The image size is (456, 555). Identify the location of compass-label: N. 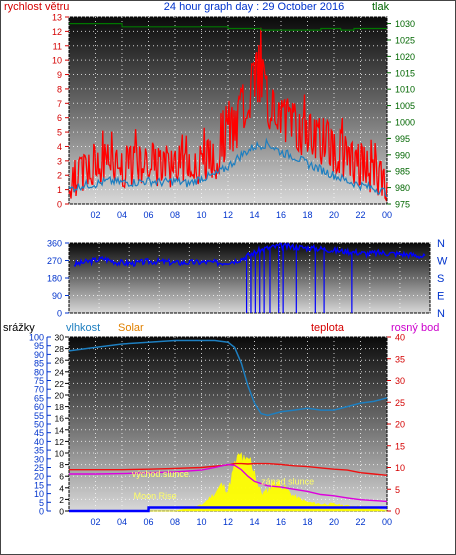
(441, 314).